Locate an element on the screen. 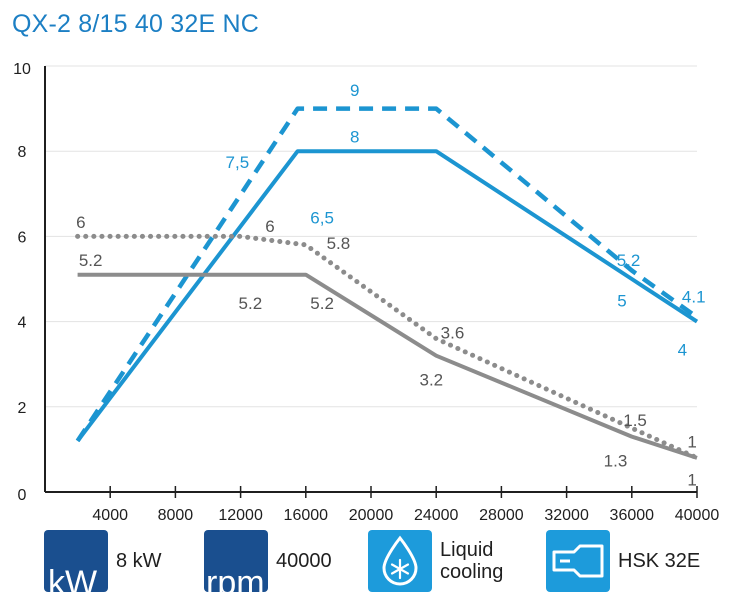 Image resolution: width=733 pixels, height=611 pixels. kw-badge-text: kW is located at coordinates (73, 578).